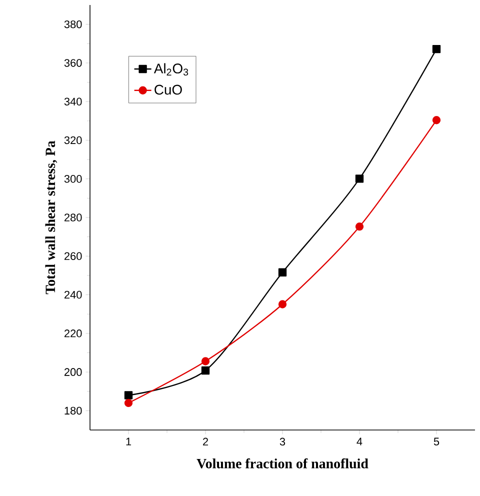 The height and width of the screenshot is (496, 480). What do you see at coordinates (73, 334) in the screenshot?
I see `y-tick-label: 220` at bounding box center [73, 334].